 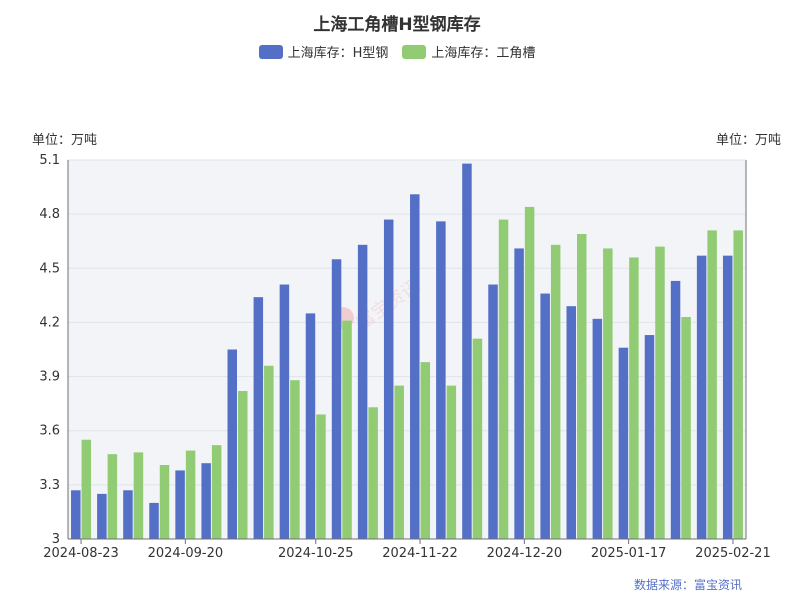 I want to click on legend-swatch-h-beam, so click(x=270, y=51).